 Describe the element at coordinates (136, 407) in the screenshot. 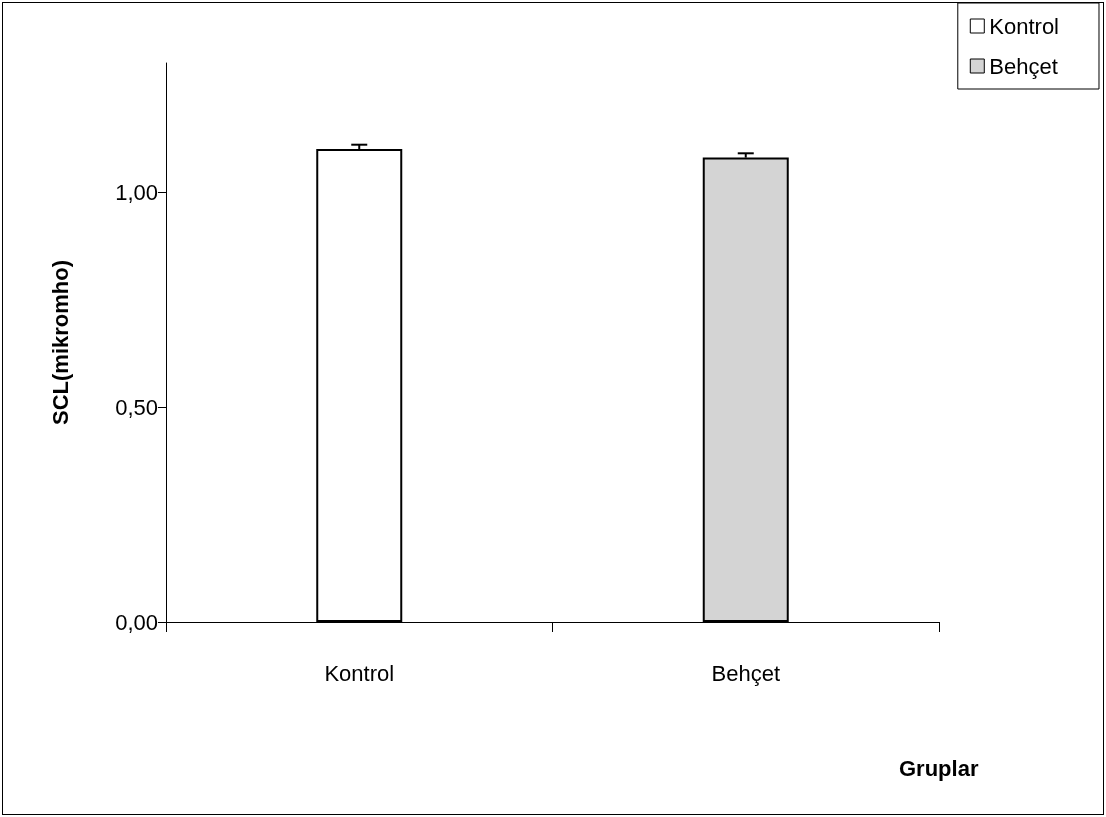

I see `y-tick-label: 0,50` at that location.